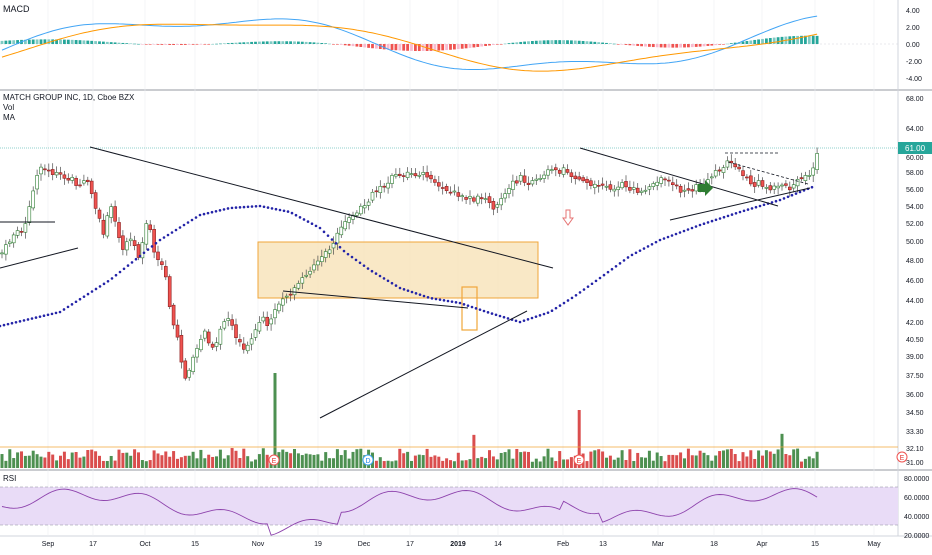 The width and height of the screenshot is (932, 555). What do you see at coordinates (679, 177) in the screenshot?
I see `trendline-feb-resistance` at bounding box center [679, 177].